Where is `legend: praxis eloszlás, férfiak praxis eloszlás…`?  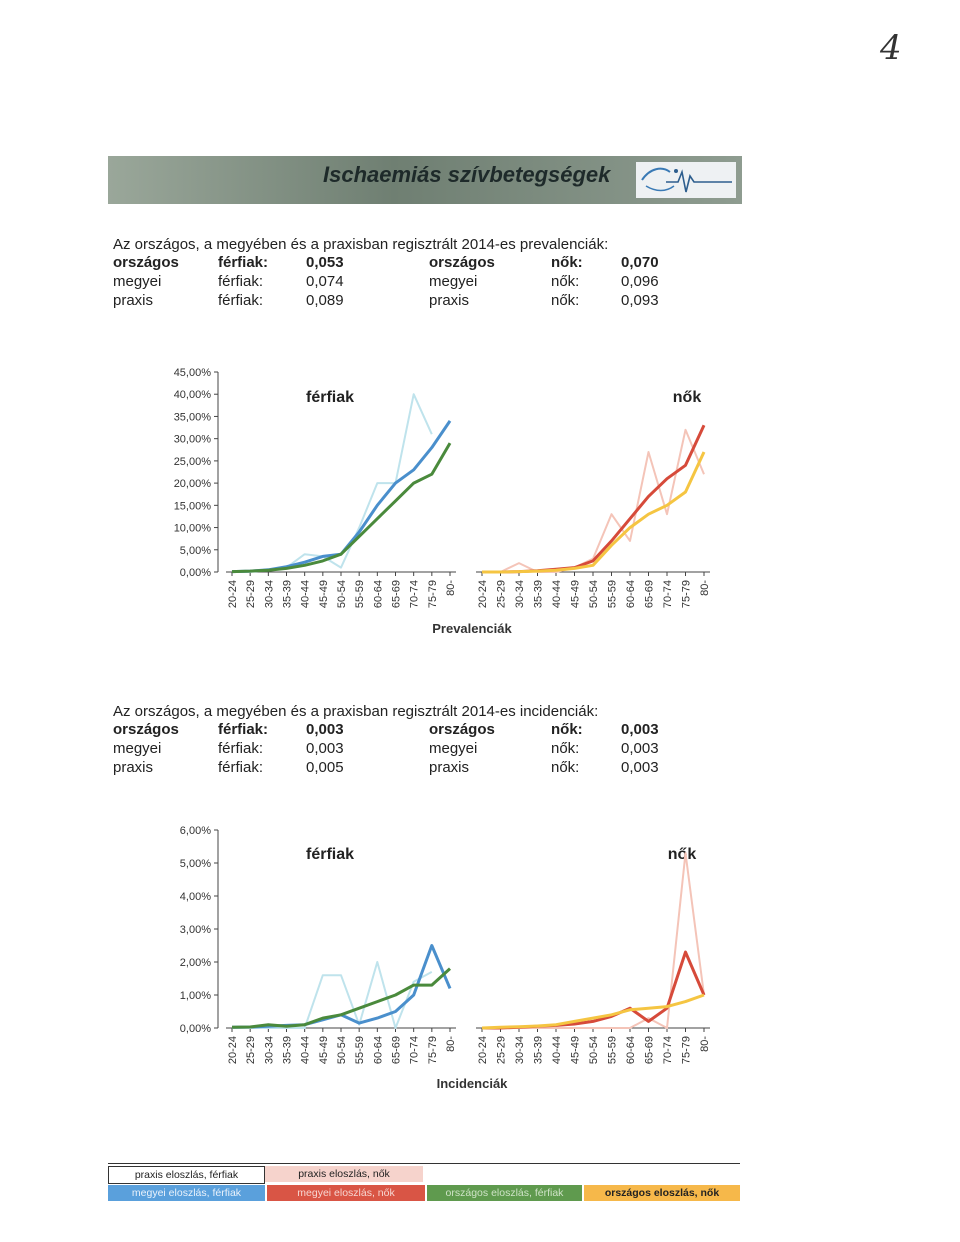
legend: praxis eloszlás, férfiak praxis eloszlás… is located at coordinates (424, 1183).